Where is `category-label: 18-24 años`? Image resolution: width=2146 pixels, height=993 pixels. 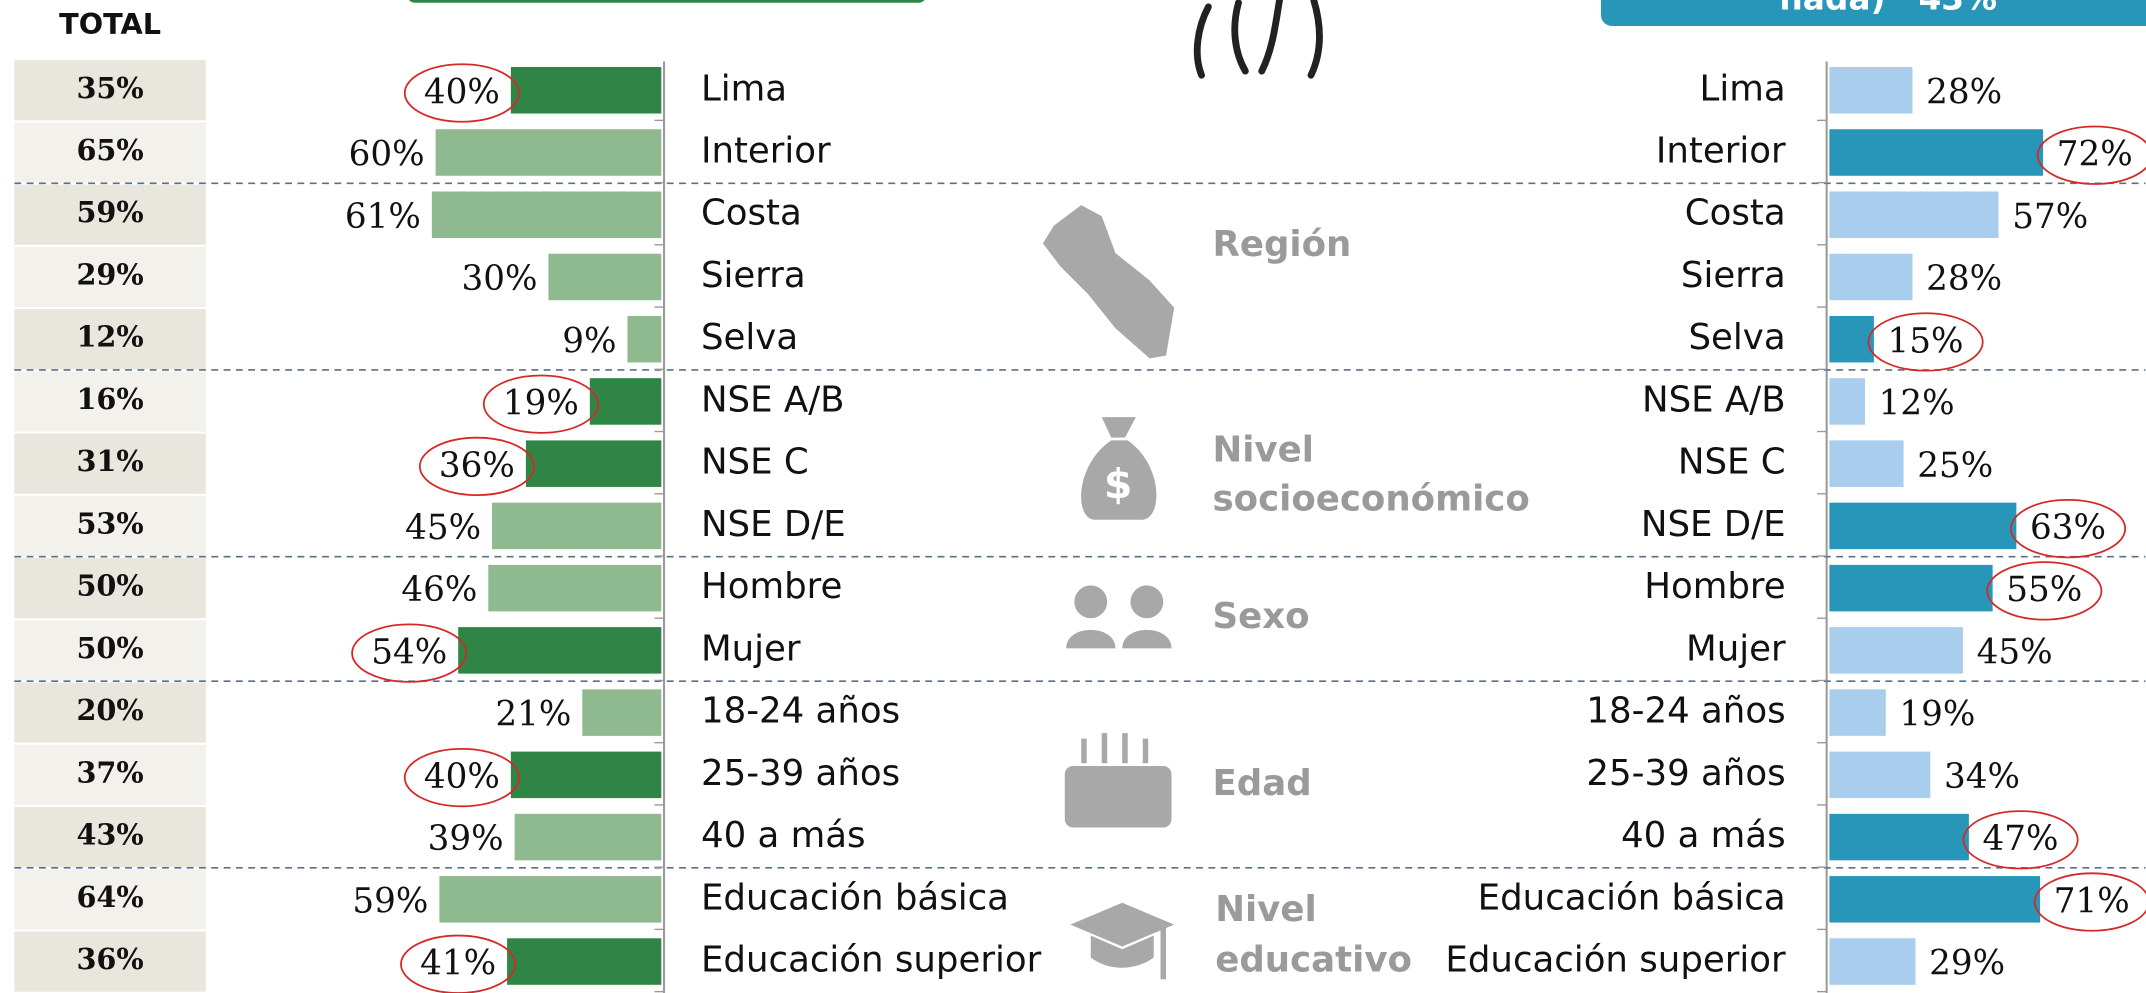
category-label: 18-24 años is located at coordinates (800, 711).